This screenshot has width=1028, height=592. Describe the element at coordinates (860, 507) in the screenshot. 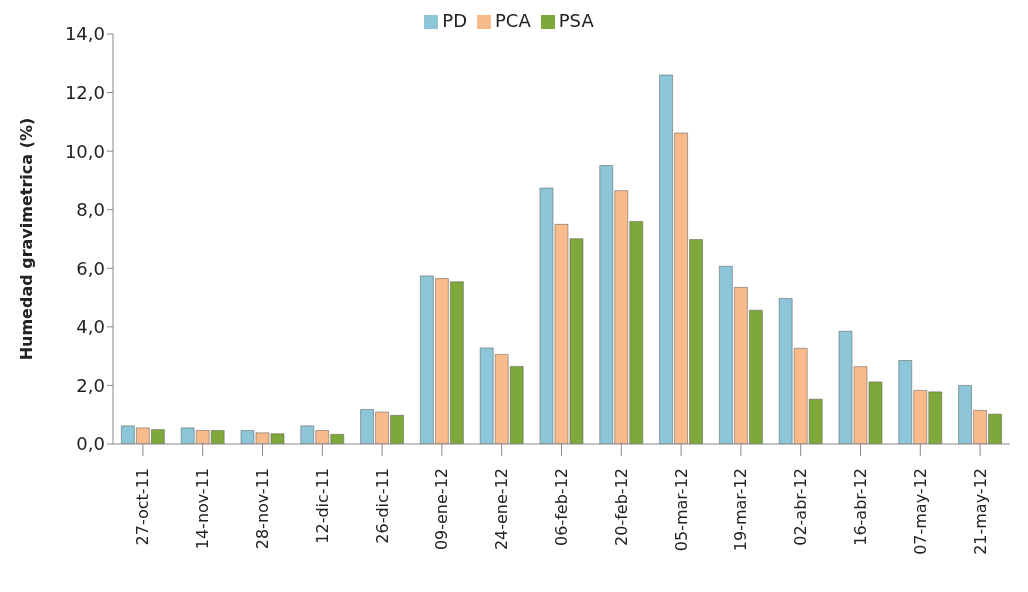

I see `x-tick-label: 16-abr-12` at that location.